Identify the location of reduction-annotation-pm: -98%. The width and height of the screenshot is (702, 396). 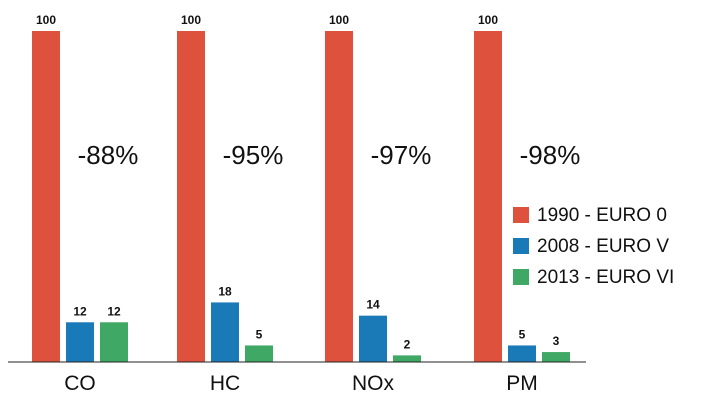
(550, 155).